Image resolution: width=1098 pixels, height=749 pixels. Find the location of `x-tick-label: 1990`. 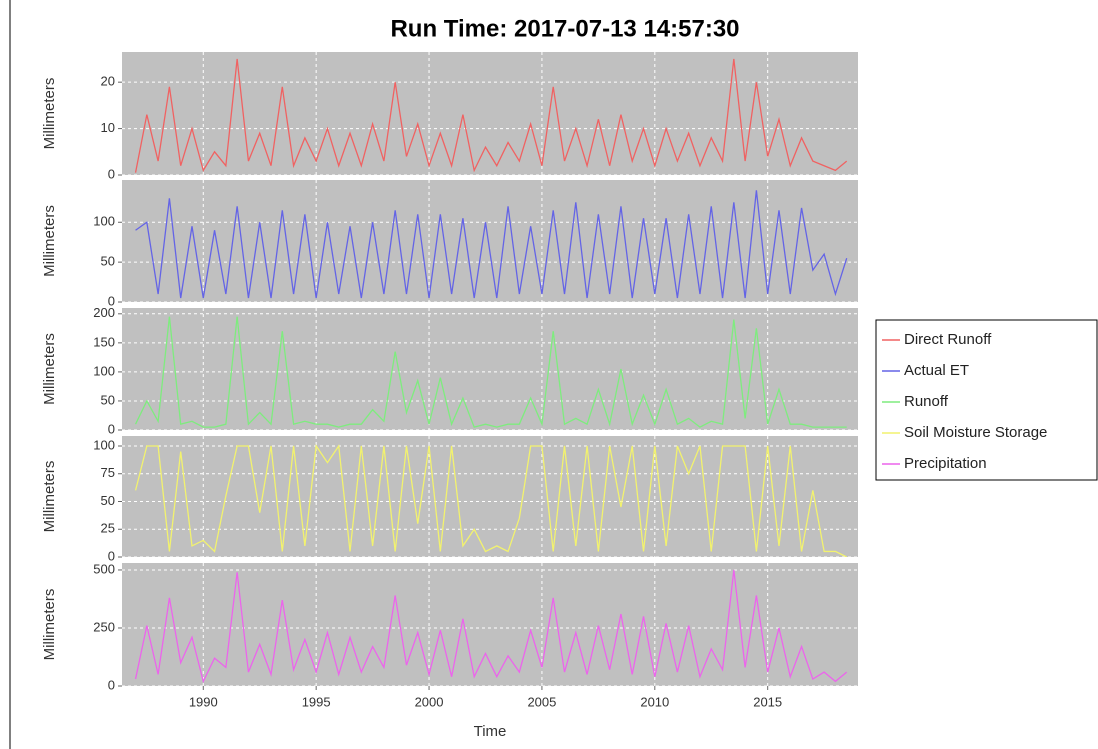

x-tick-label: 1990 is located at coordinates (203, 701).